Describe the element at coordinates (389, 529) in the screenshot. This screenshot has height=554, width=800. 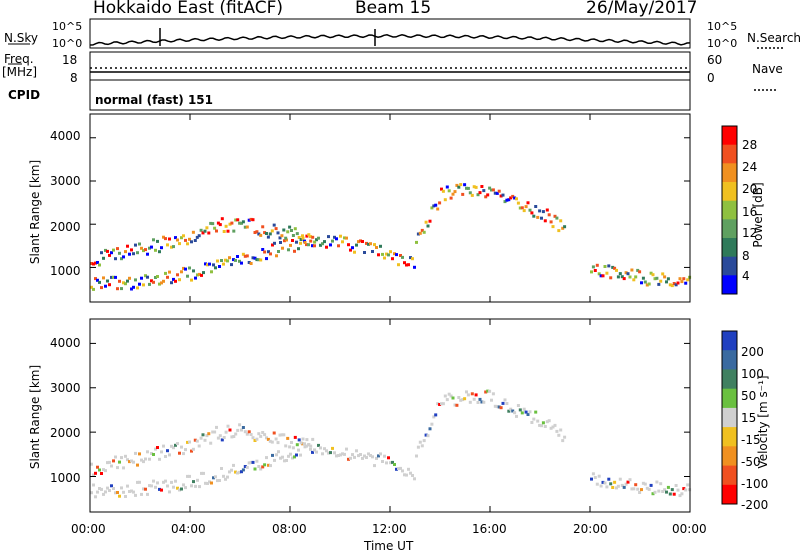
I see `xtick-1200: 12:00` at that location.